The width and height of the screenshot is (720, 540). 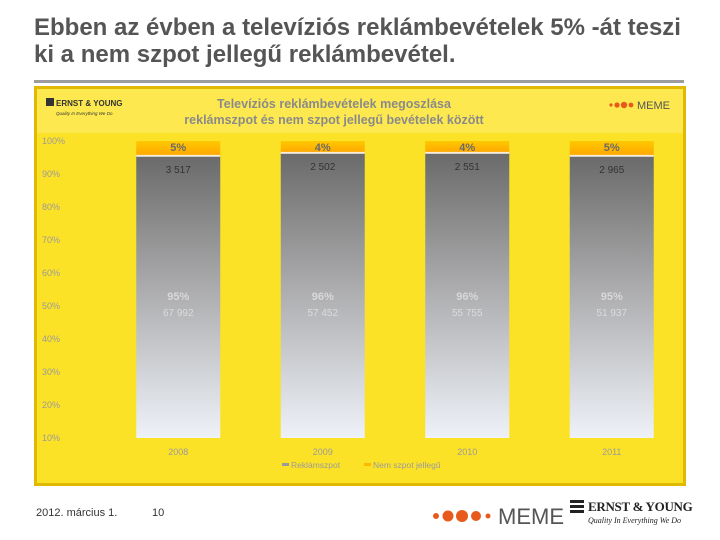 I want to click on x-tick-label-2008: 2008, so click(x=178, y=452).